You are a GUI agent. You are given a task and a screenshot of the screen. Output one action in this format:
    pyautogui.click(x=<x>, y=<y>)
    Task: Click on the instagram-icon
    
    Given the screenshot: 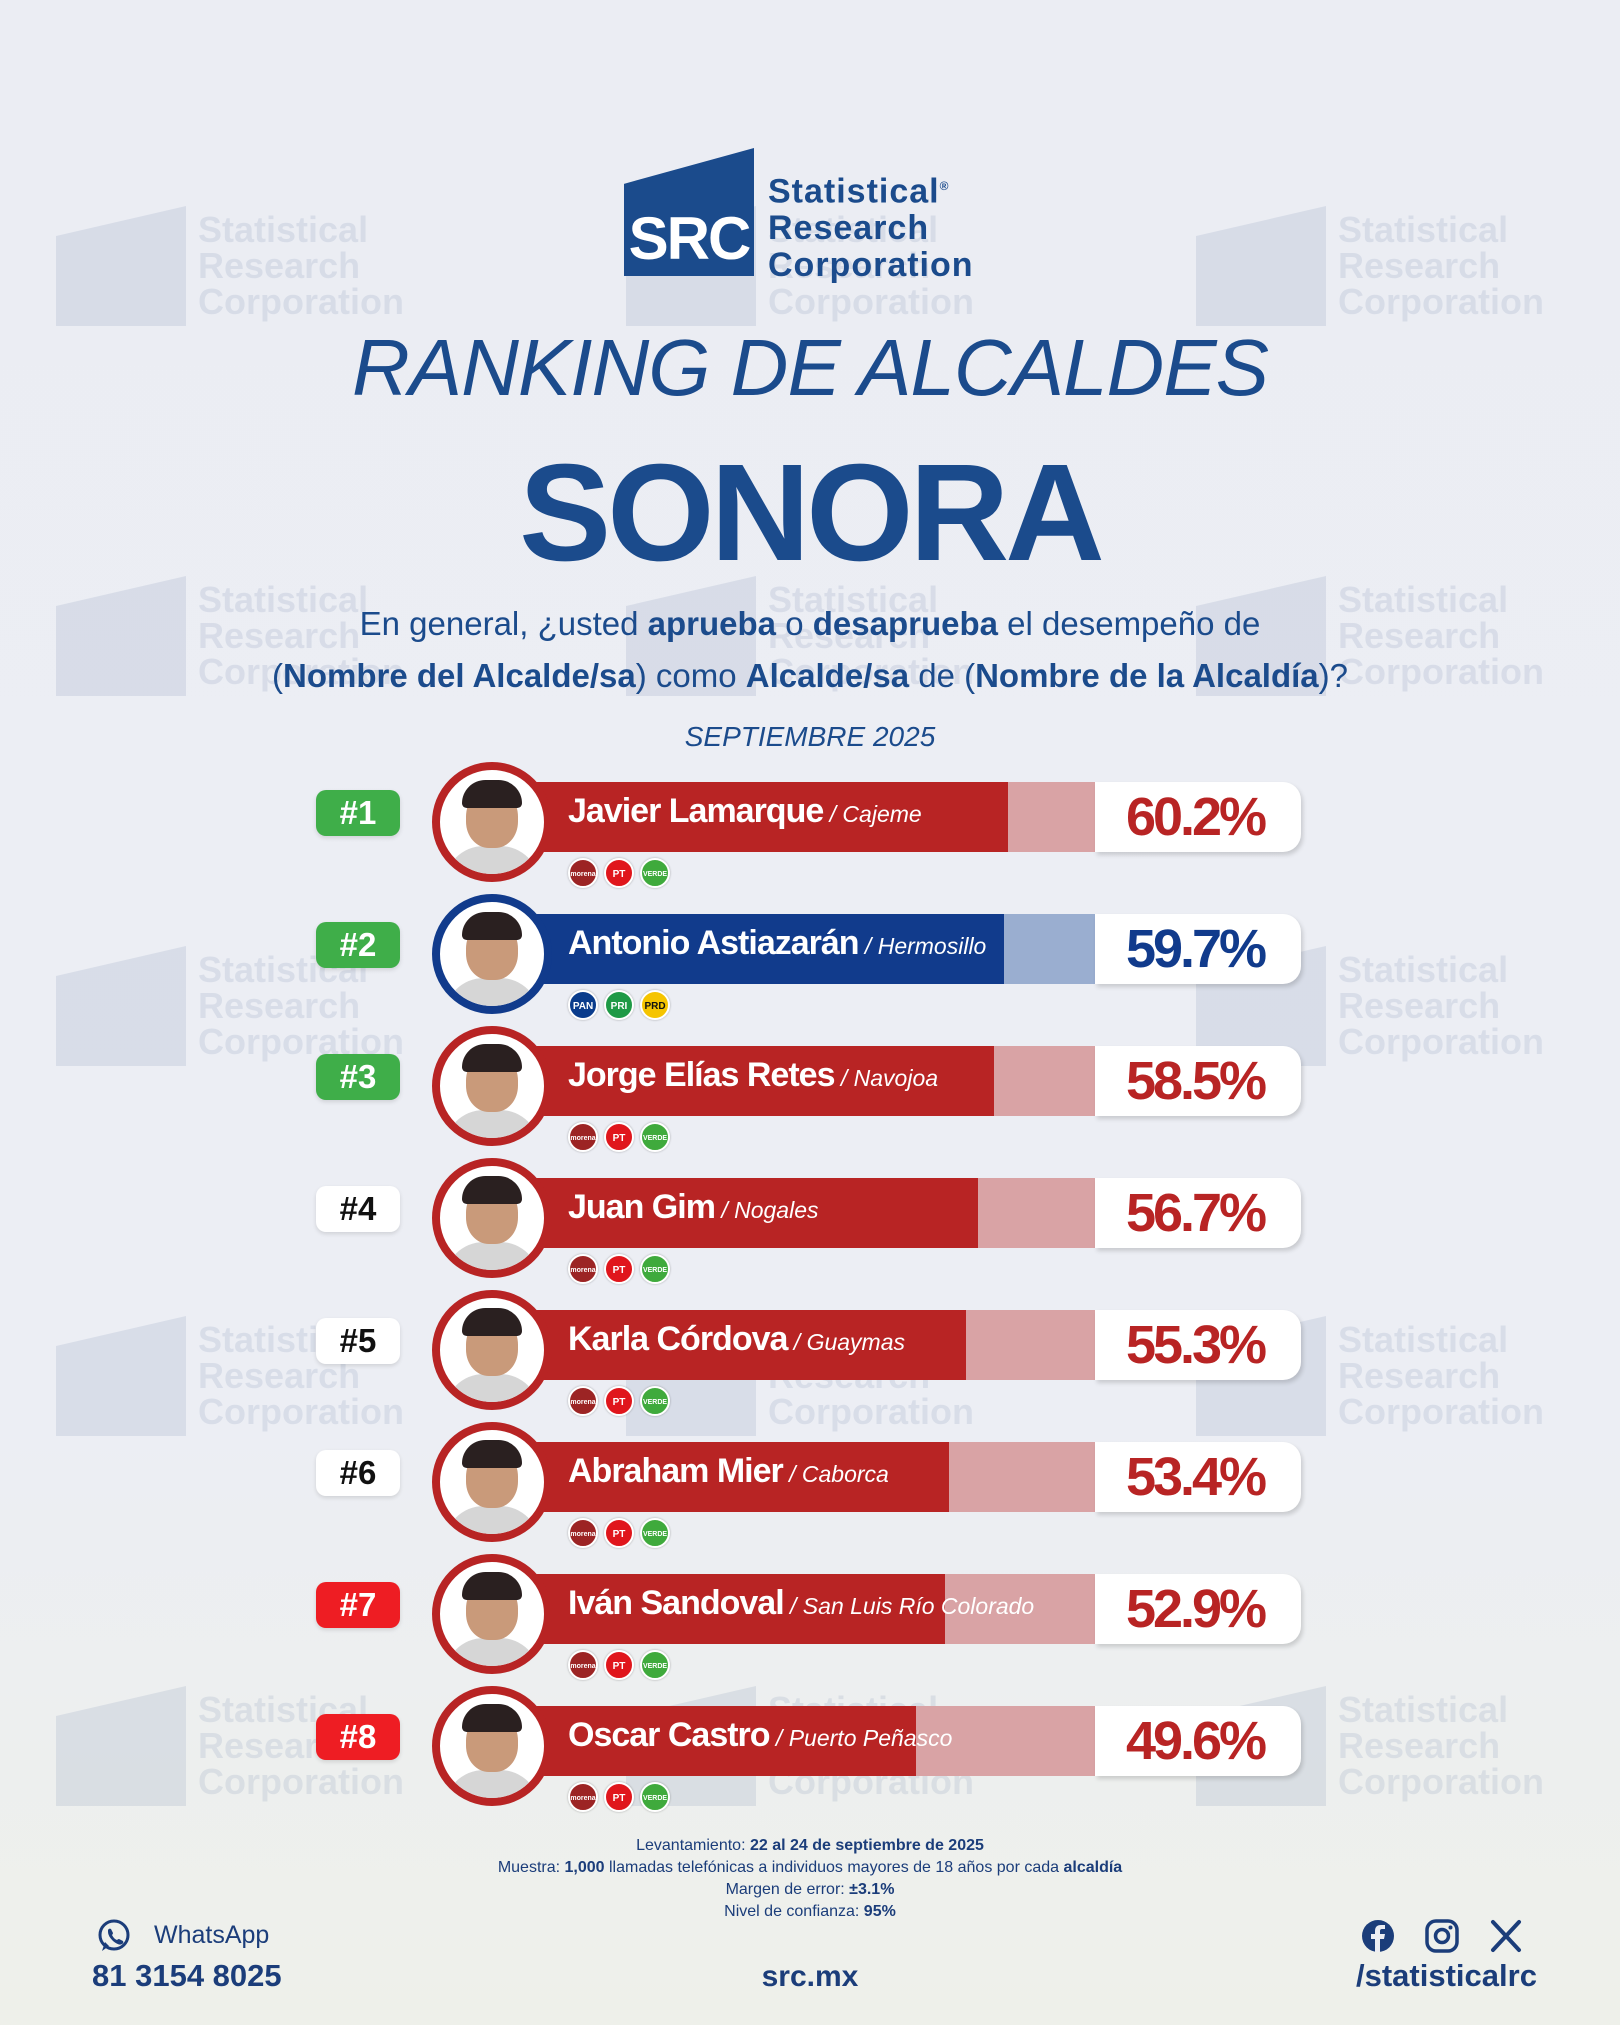 What is the action you would take?
    pyautogui.click(x=1442, y=1936)
    